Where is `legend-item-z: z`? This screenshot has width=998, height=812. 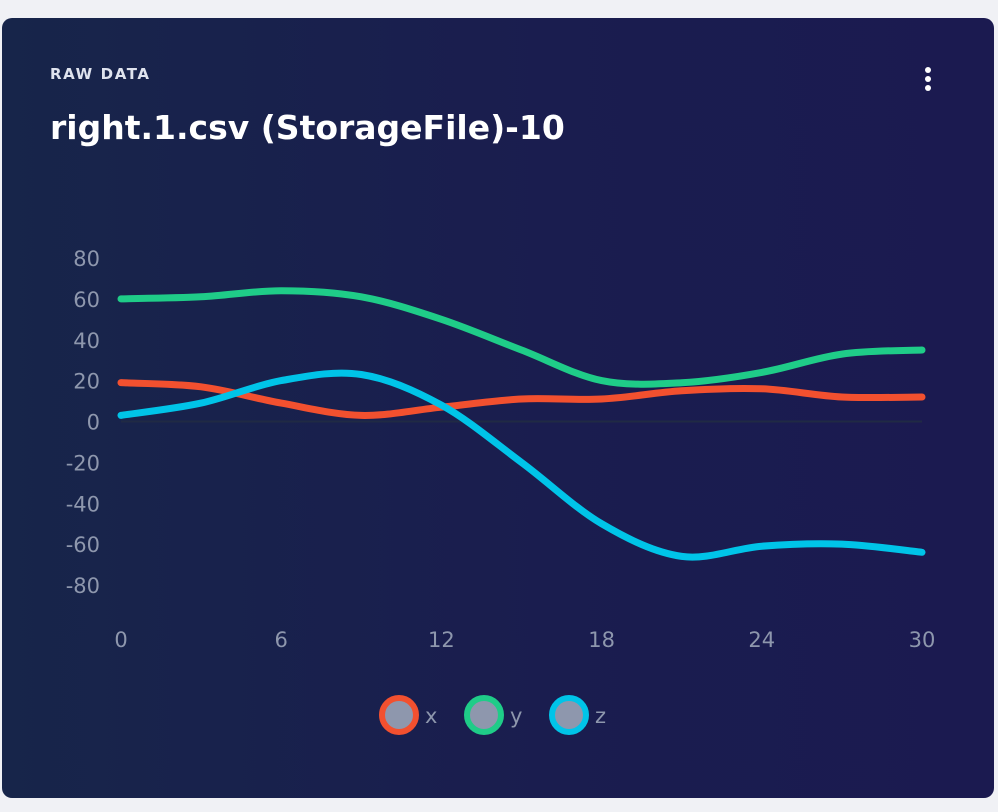
legend-item-z: z is located at coordinates (577, 715).